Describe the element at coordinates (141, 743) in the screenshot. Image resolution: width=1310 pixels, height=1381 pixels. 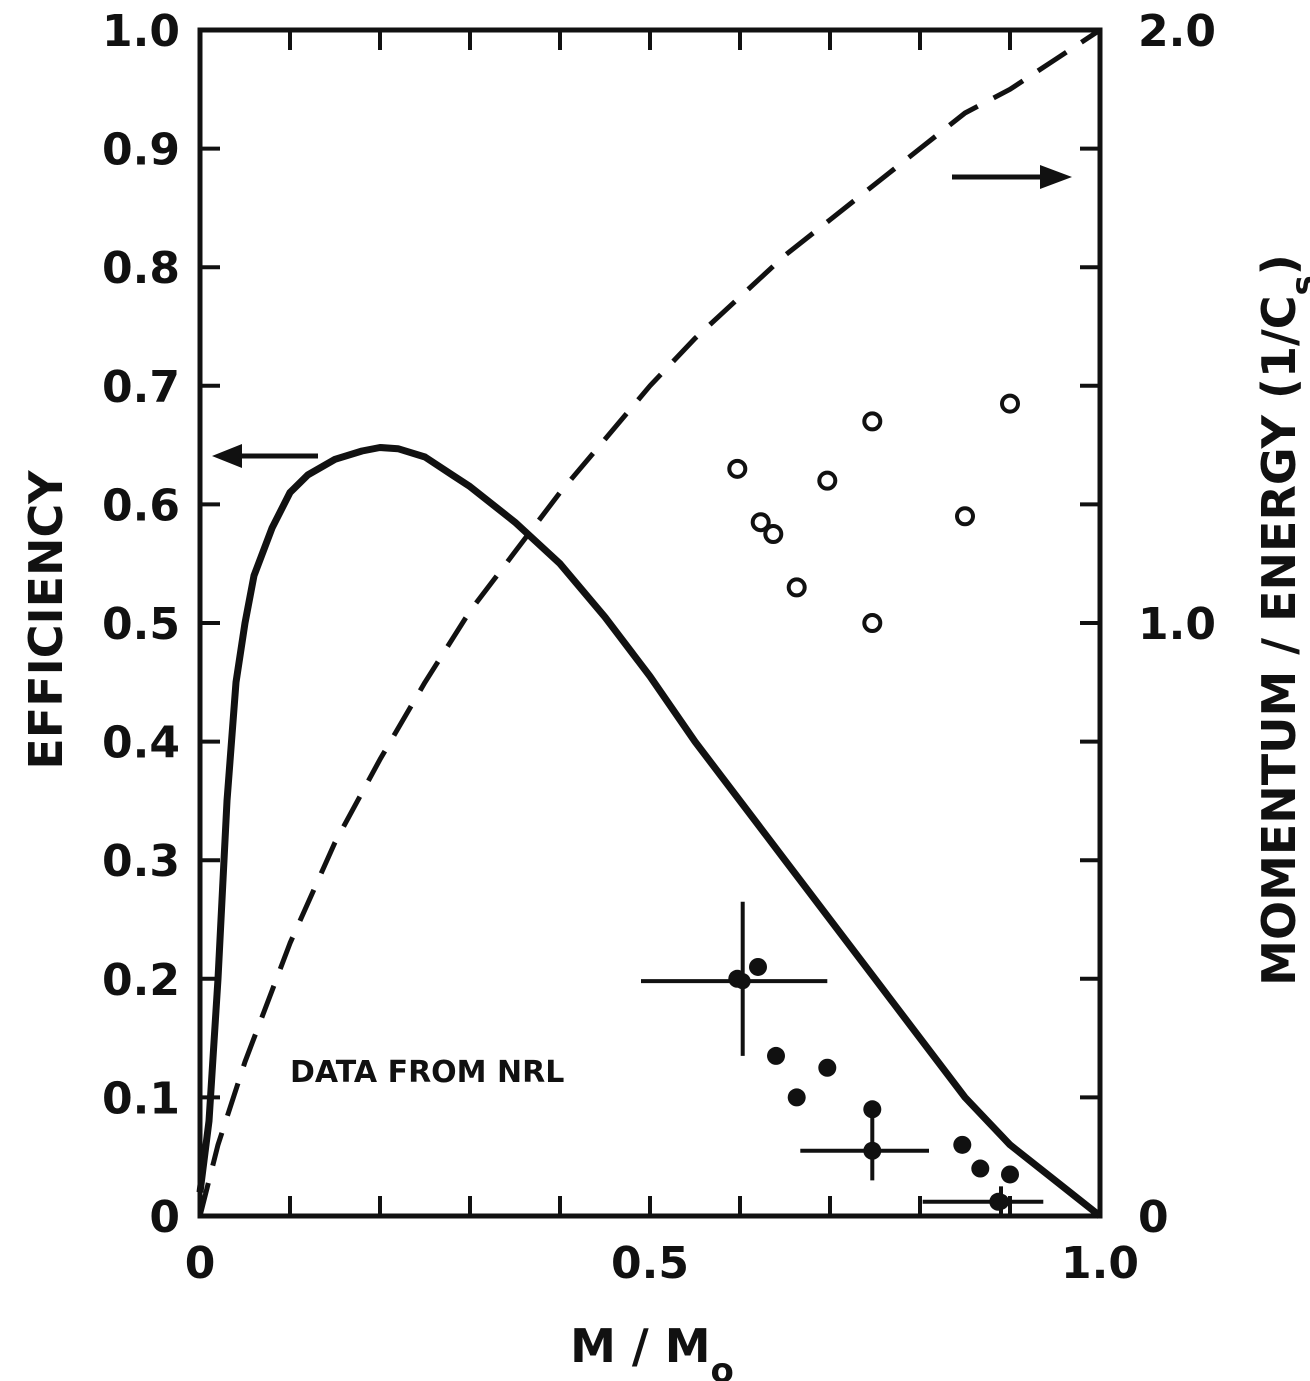
I see `y-left-tick-label: 0.4` at that location.